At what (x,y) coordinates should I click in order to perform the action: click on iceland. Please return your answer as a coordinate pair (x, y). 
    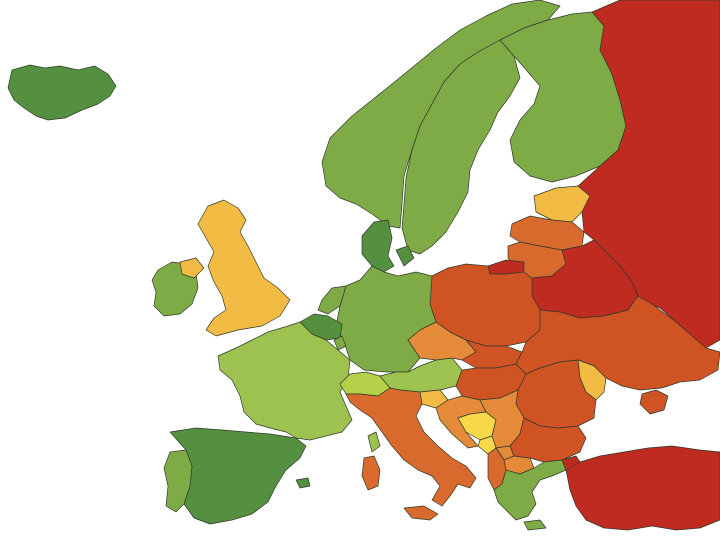
    Looking at the image, I should click on (62, 92).